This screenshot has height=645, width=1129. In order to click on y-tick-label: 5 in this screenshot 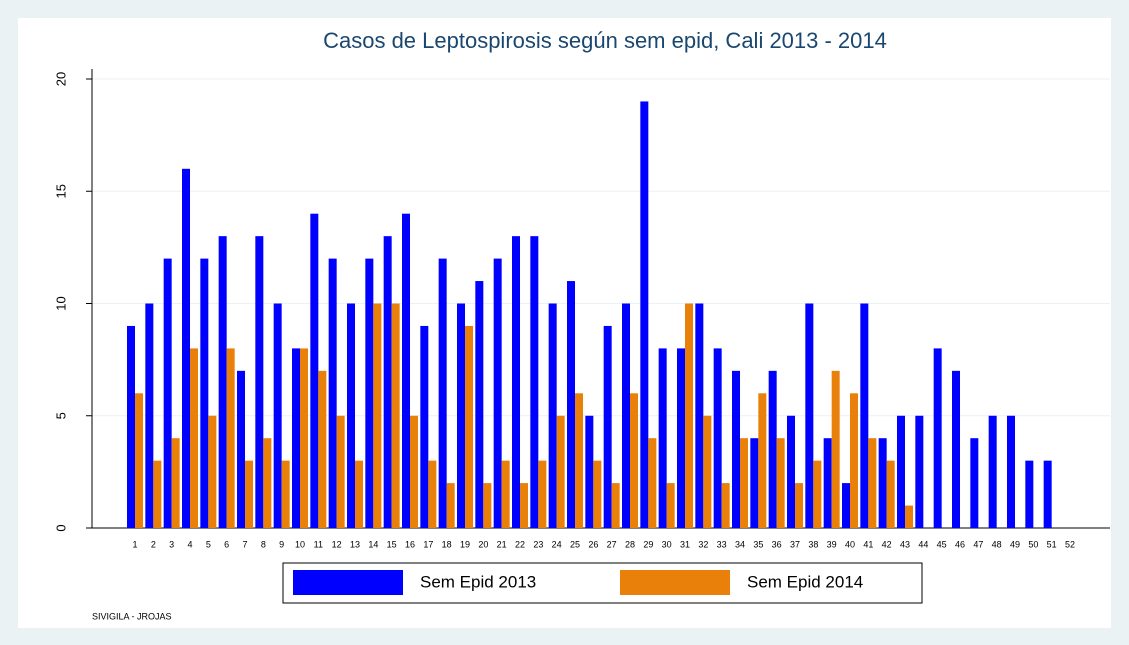, I will do `click(60, 415)`.